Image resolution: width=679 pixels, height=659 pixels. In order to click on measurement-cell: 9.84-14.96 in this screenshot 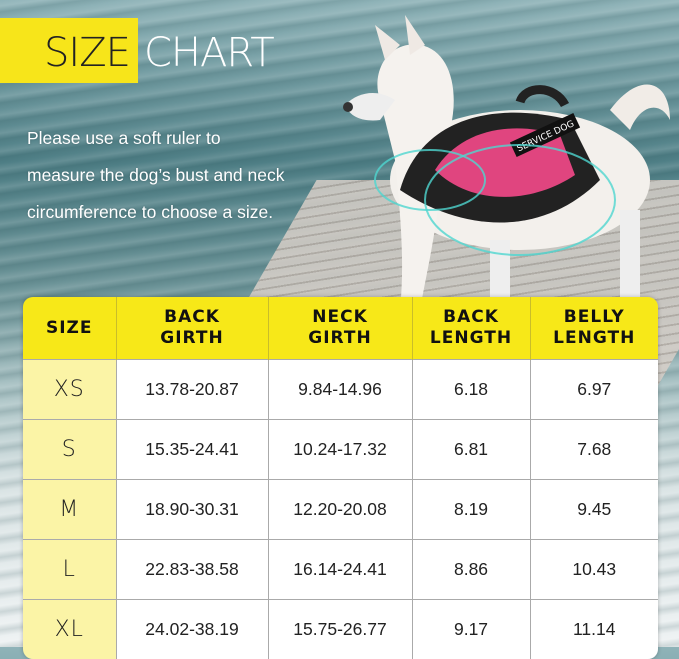, I will do `click(340, 390)`.